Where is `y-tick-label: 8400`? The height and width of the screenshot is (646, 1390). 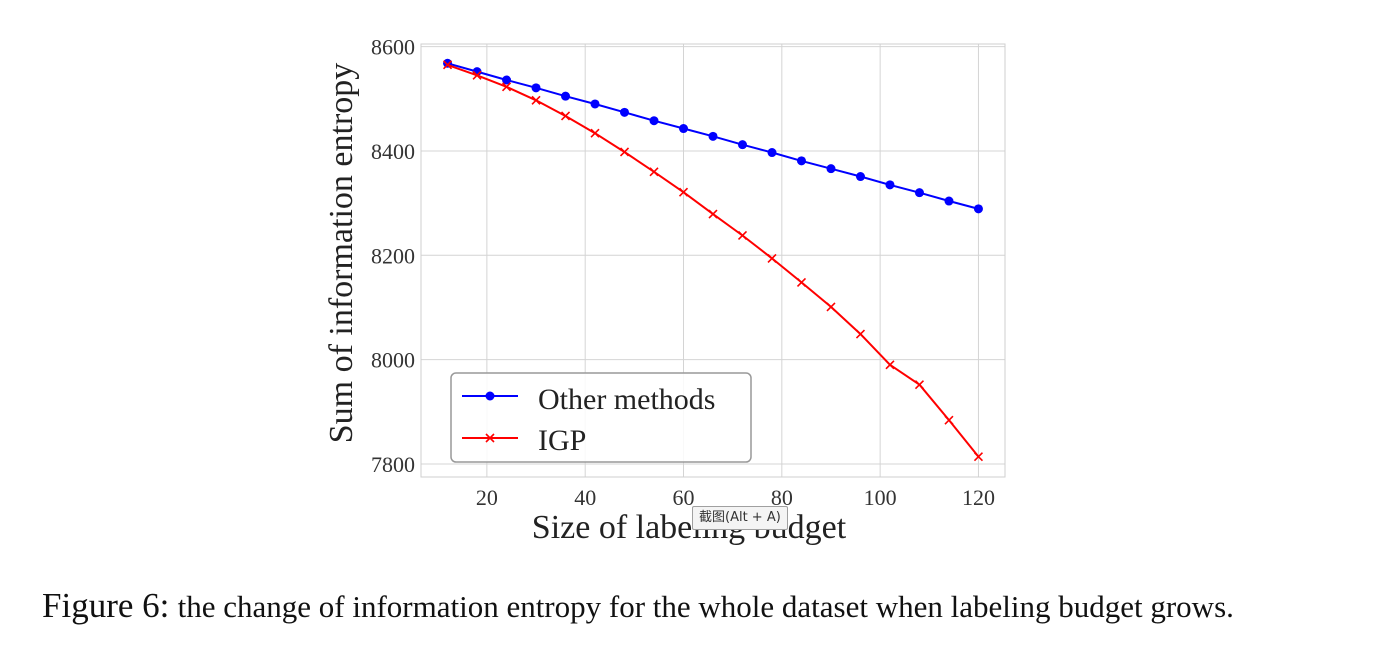 y-tick-label: 8400 is located at coordinates (393, 151).